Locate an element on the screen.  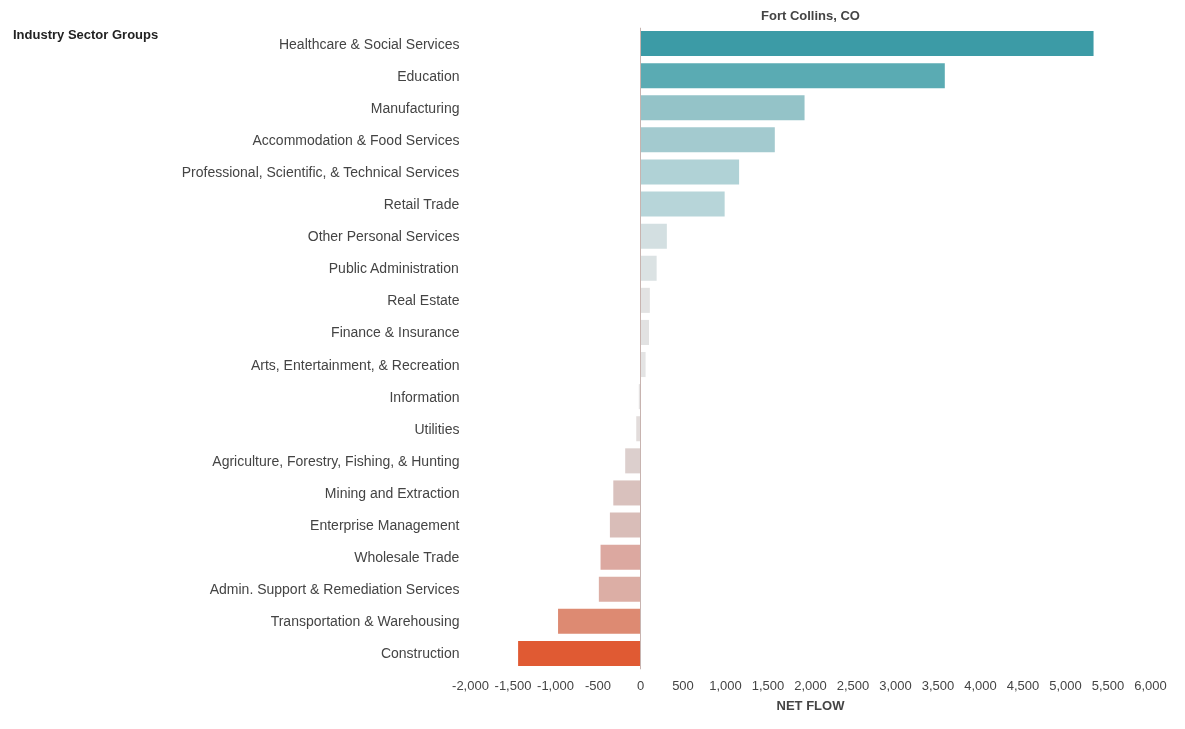
x-tick-label: -2,000 is located at coordinates (470, 685).